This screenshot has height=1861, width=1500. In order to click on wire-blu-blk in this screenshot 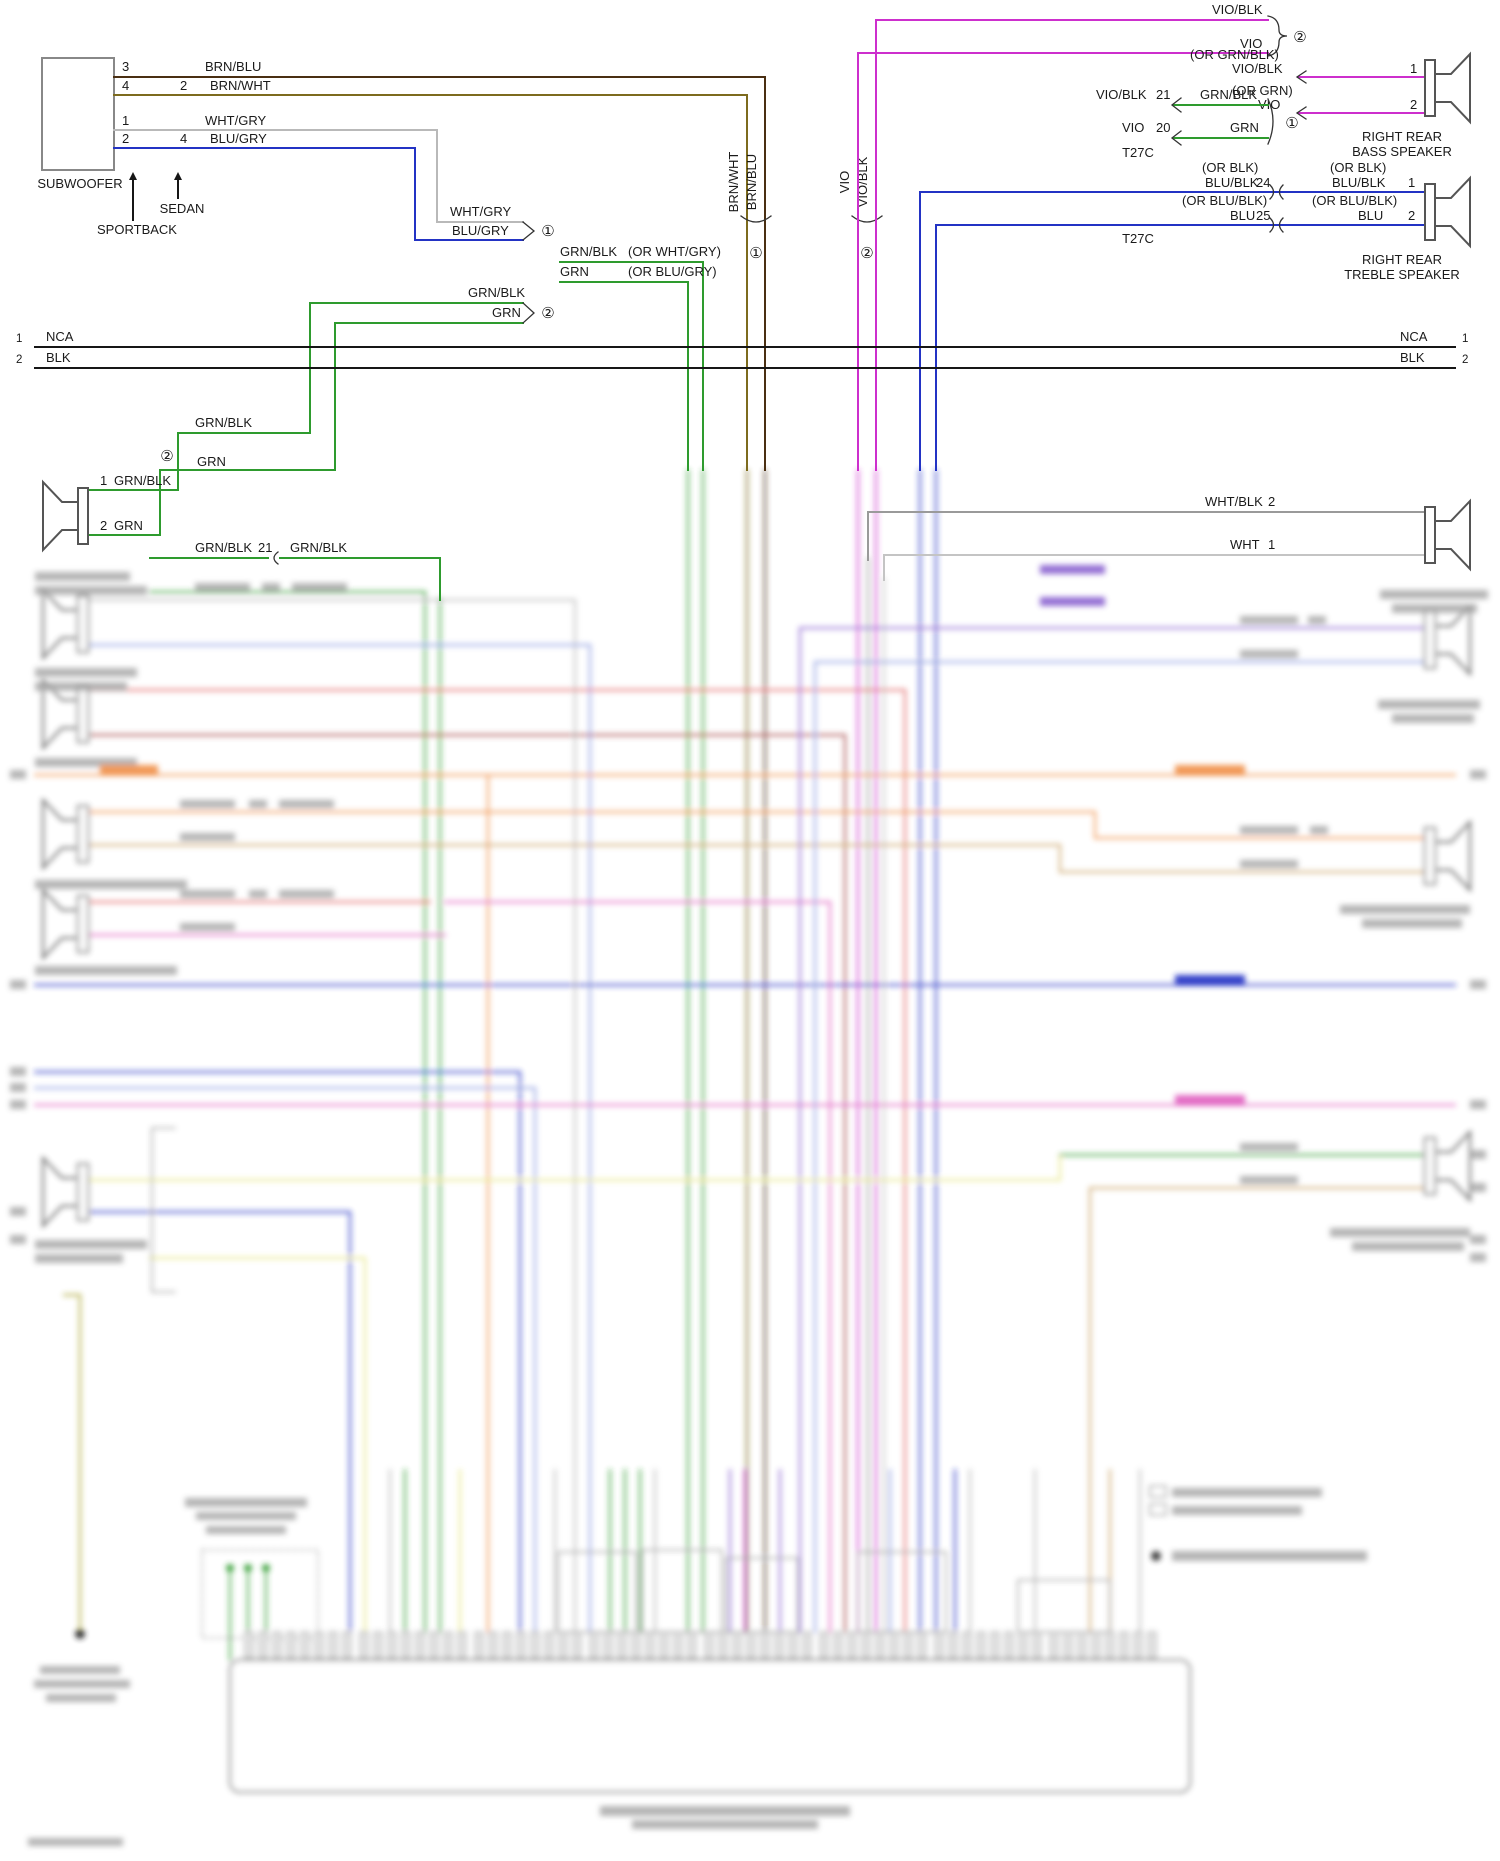, I will do `click(1173, 331)`.